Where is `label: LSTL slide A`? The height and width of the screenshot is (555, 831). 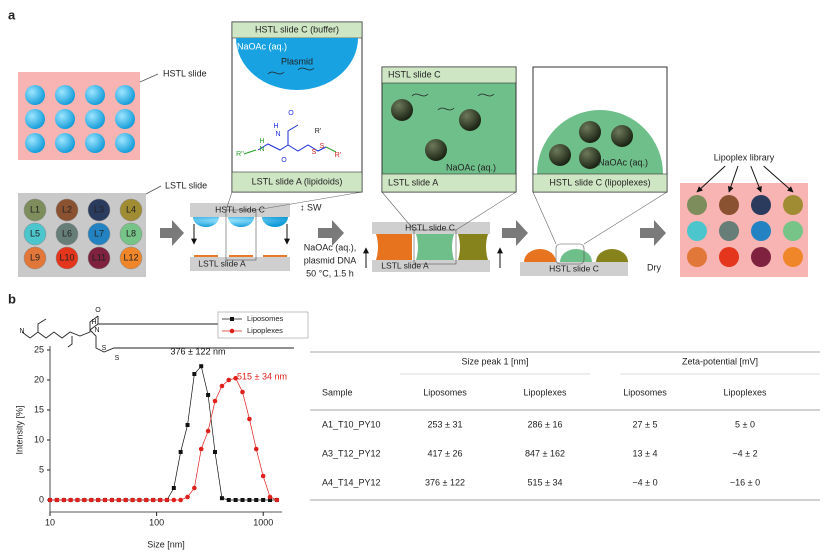 label: LSTL slide A is located at coordinates (413, 182).